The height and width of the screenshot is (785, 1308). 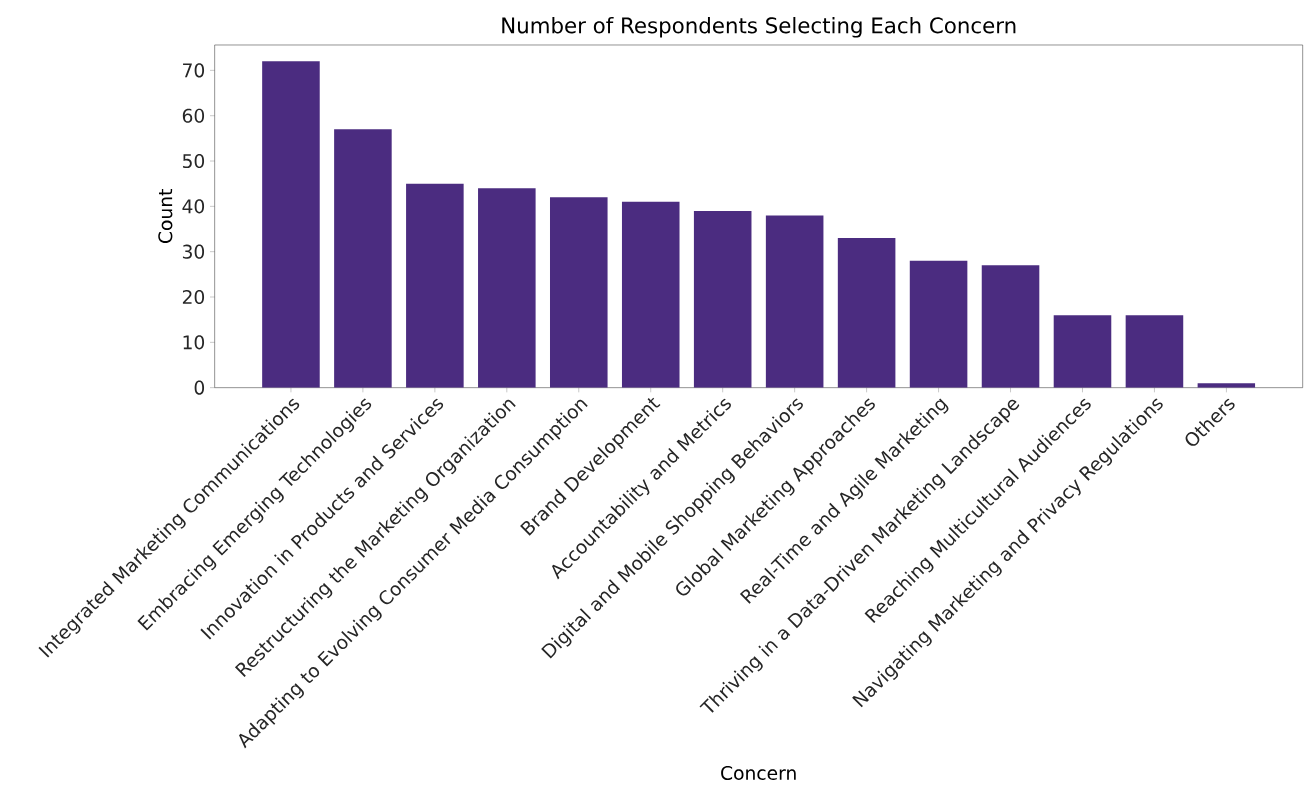 What do you see at coordinates (199, 387) in the screenshot?
I see `y-tick-label: 0` at bounding box center [199, 387].